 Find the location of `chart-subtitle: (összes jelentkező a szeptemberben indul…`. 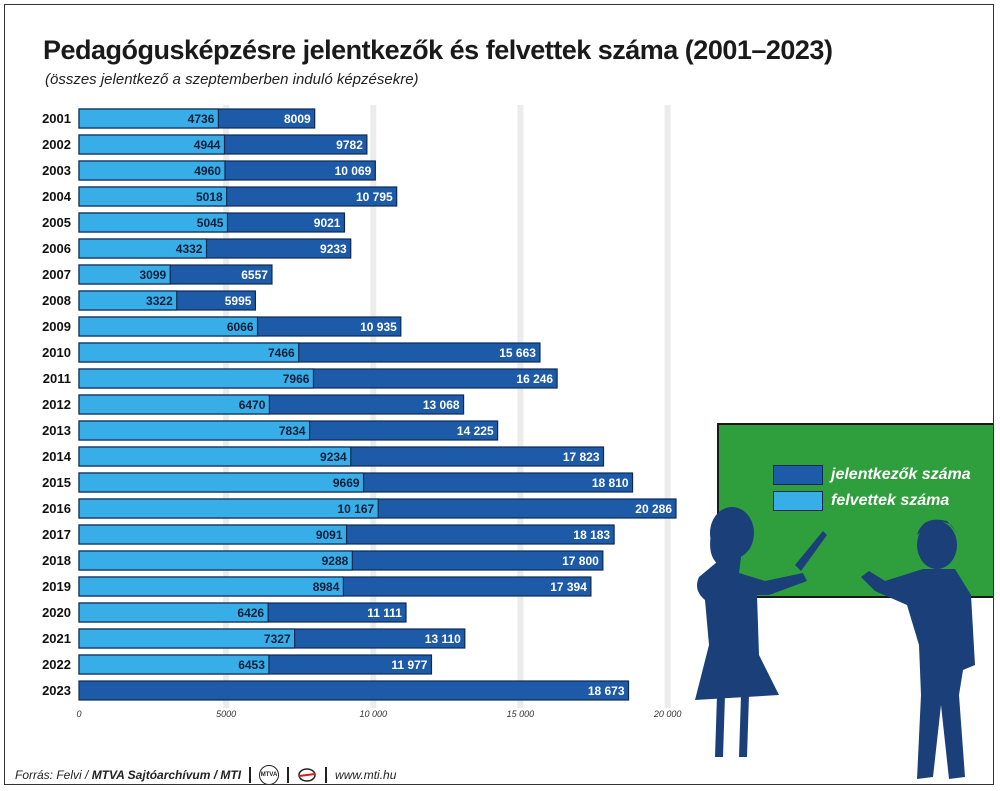

chart-subtitle: (összes jelentkező a szeptemberben indul… is located at coordinates (232, 79).